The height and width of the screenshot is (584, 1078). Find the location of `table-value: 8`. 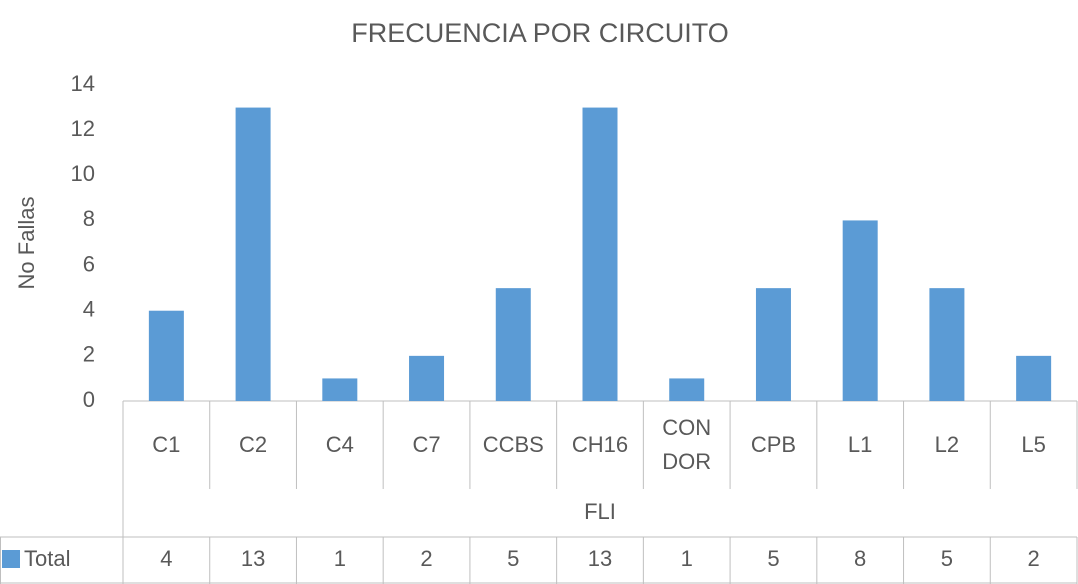

table-value: 8 is located at coordinates (860, 558).